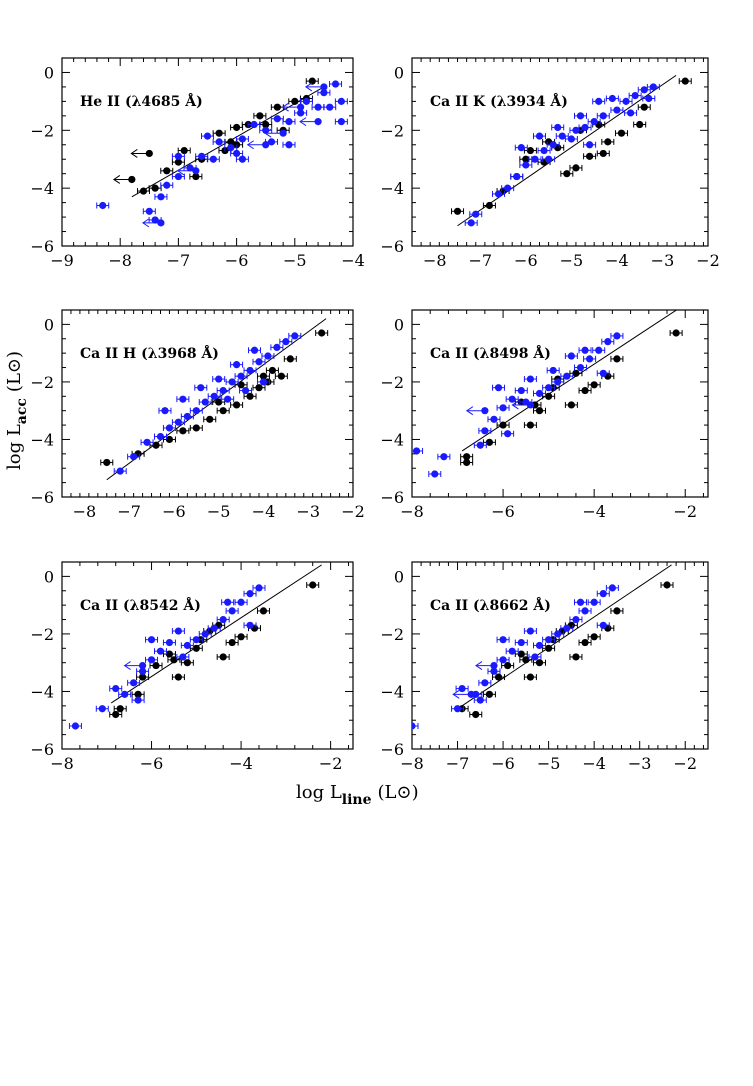 The width and height of the screenshot is (753, 1086). What do you see at coordinates (319, 792) in the screenshot?
I see `x-axis-label-main: log L` at bounding box center [319, 792].